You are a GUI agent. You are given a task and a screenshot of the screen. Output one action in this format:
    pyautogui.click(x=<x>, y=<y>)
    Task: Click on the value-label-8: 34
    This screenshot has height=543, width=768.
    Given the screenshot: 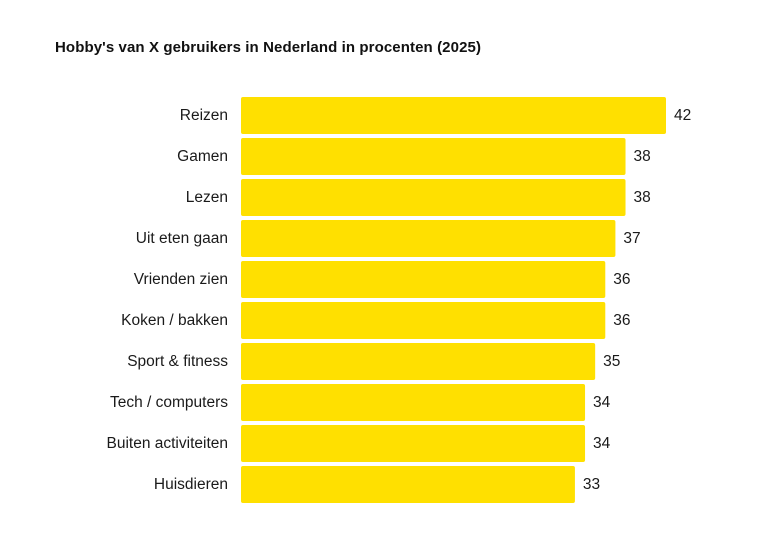 What is the action you would take?
    pyautogui.click(x=602, y=443)
    